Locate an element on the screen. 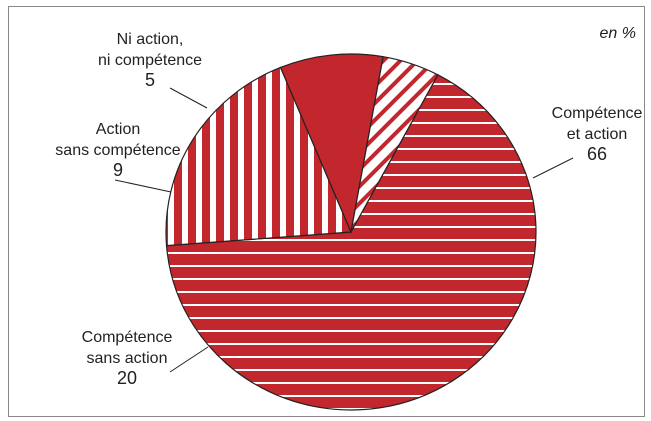 Image resolution: width=651 pixels, height=421 pixels. slice-value: 20 is located at coordinates (127, 378).